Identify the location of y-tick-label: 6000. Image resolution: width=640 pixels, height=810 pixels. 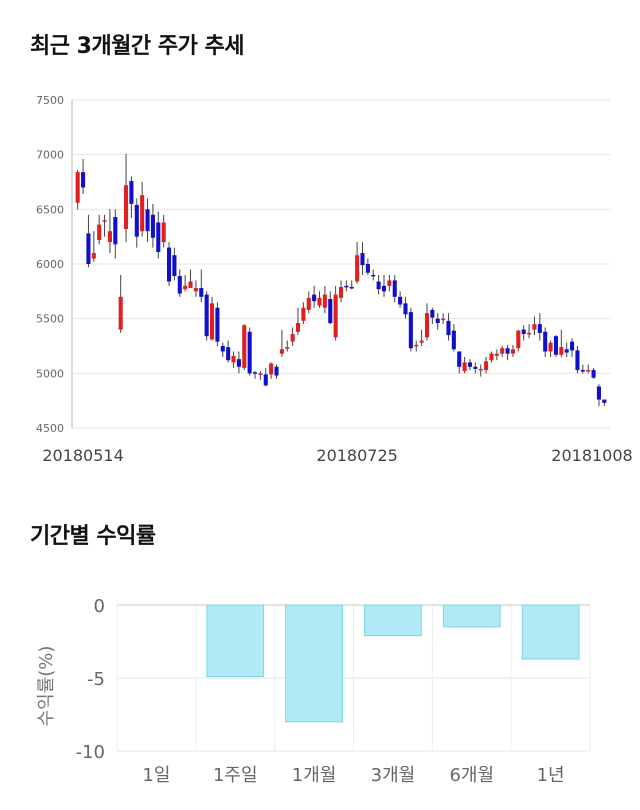
(50, 264).